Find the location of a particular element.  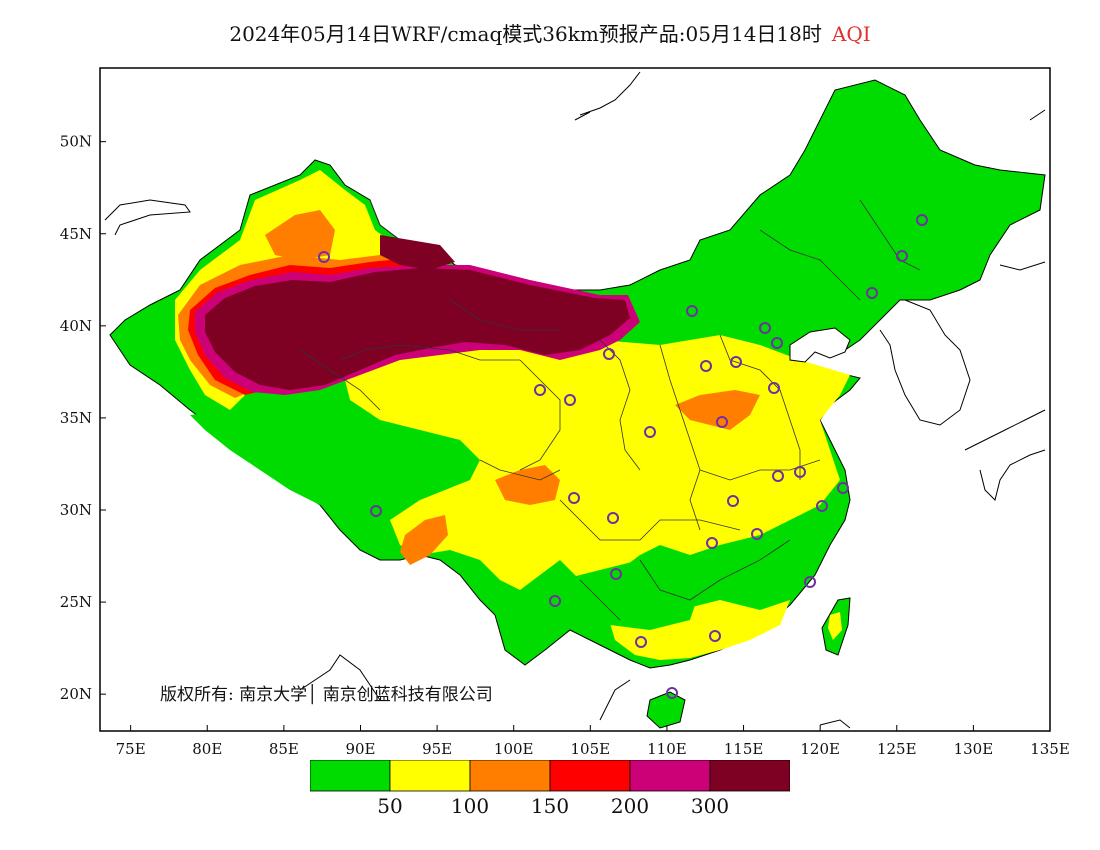

usg-zone-tibet-east is located at coordinates (424, 540).